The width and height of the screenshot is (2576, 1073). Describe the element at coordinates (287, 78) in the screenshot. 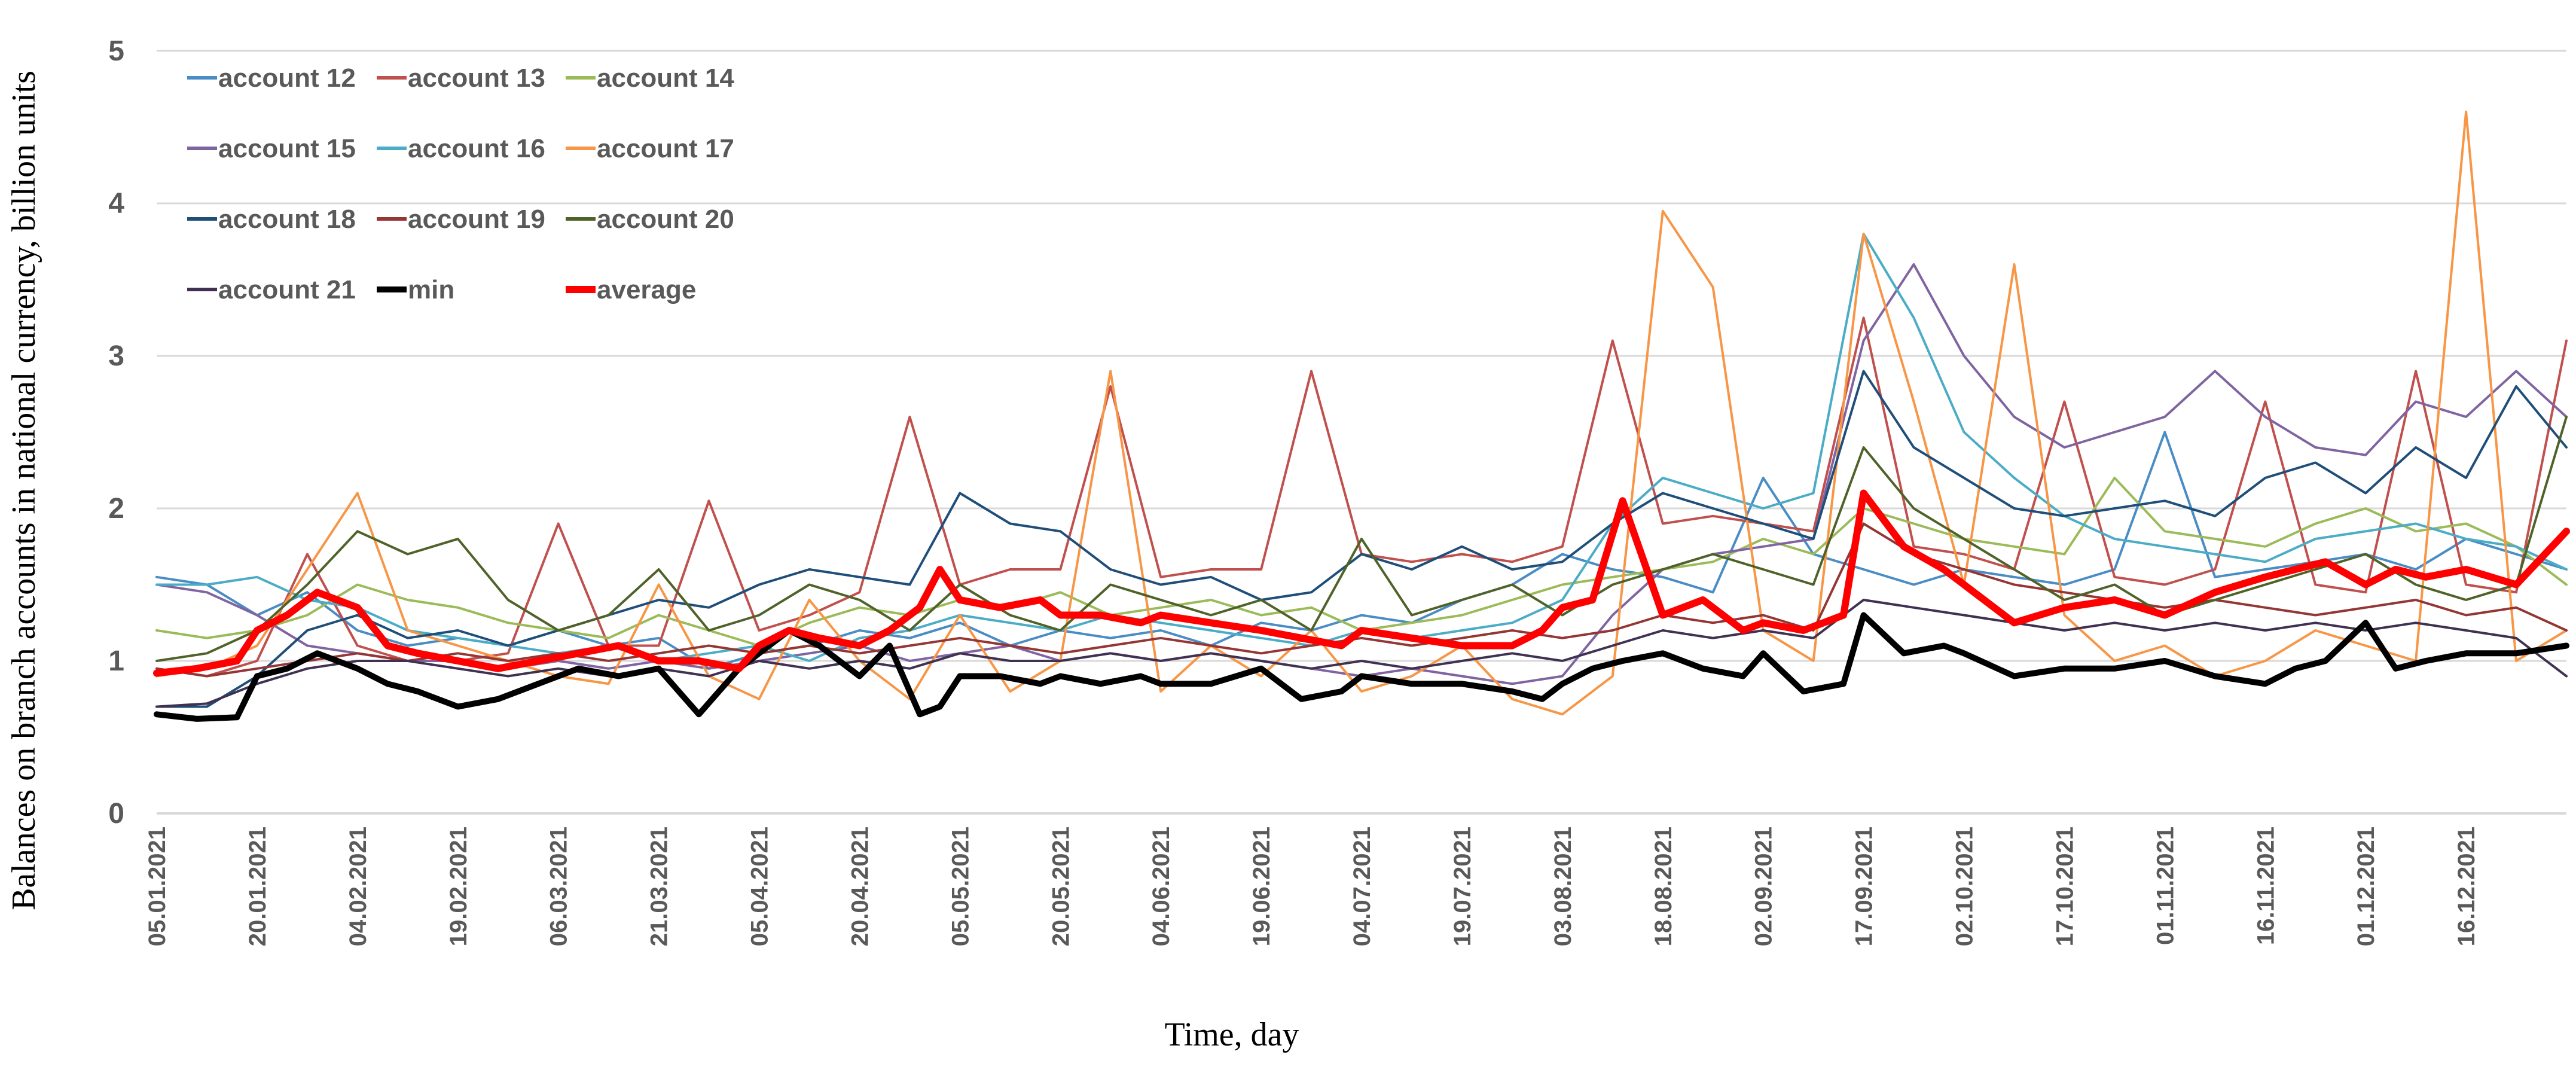

I see `legend-label: account 12` at that location.